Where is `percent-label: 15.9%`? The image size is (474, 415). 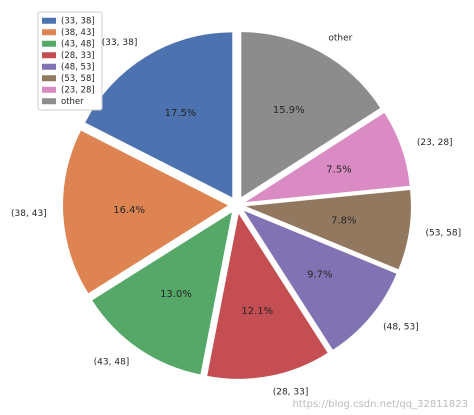
percent-label: 15.9% is located at coordinates (289, 110).